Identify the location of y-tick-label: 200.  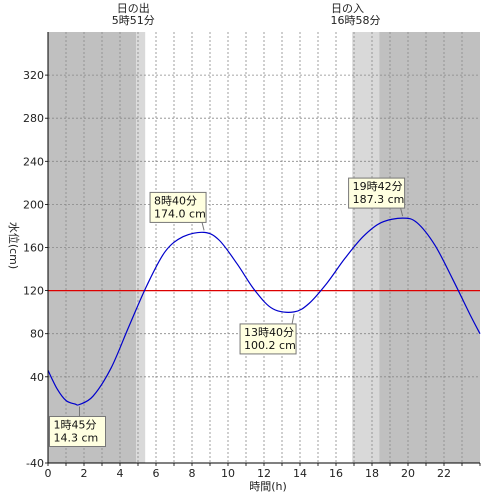
(33, 204).